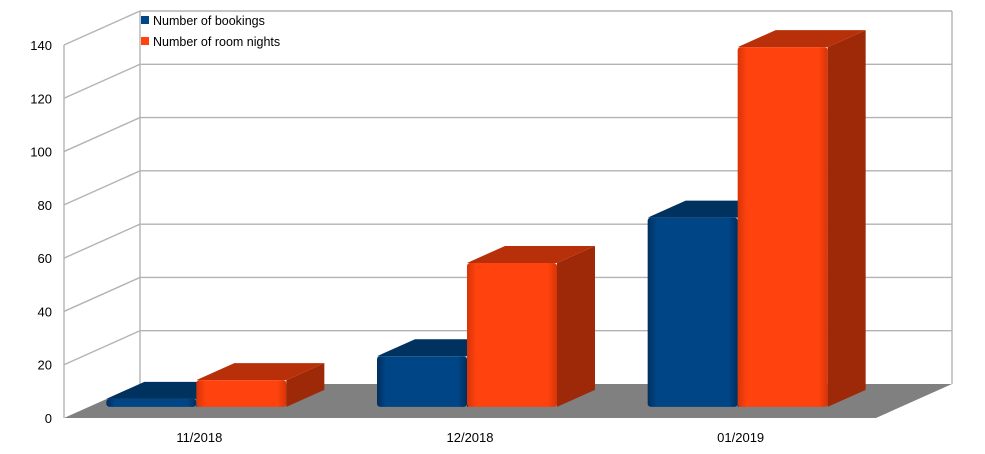  I want to click on legend: Number of bookings Number of room nights, so click(210, 31).